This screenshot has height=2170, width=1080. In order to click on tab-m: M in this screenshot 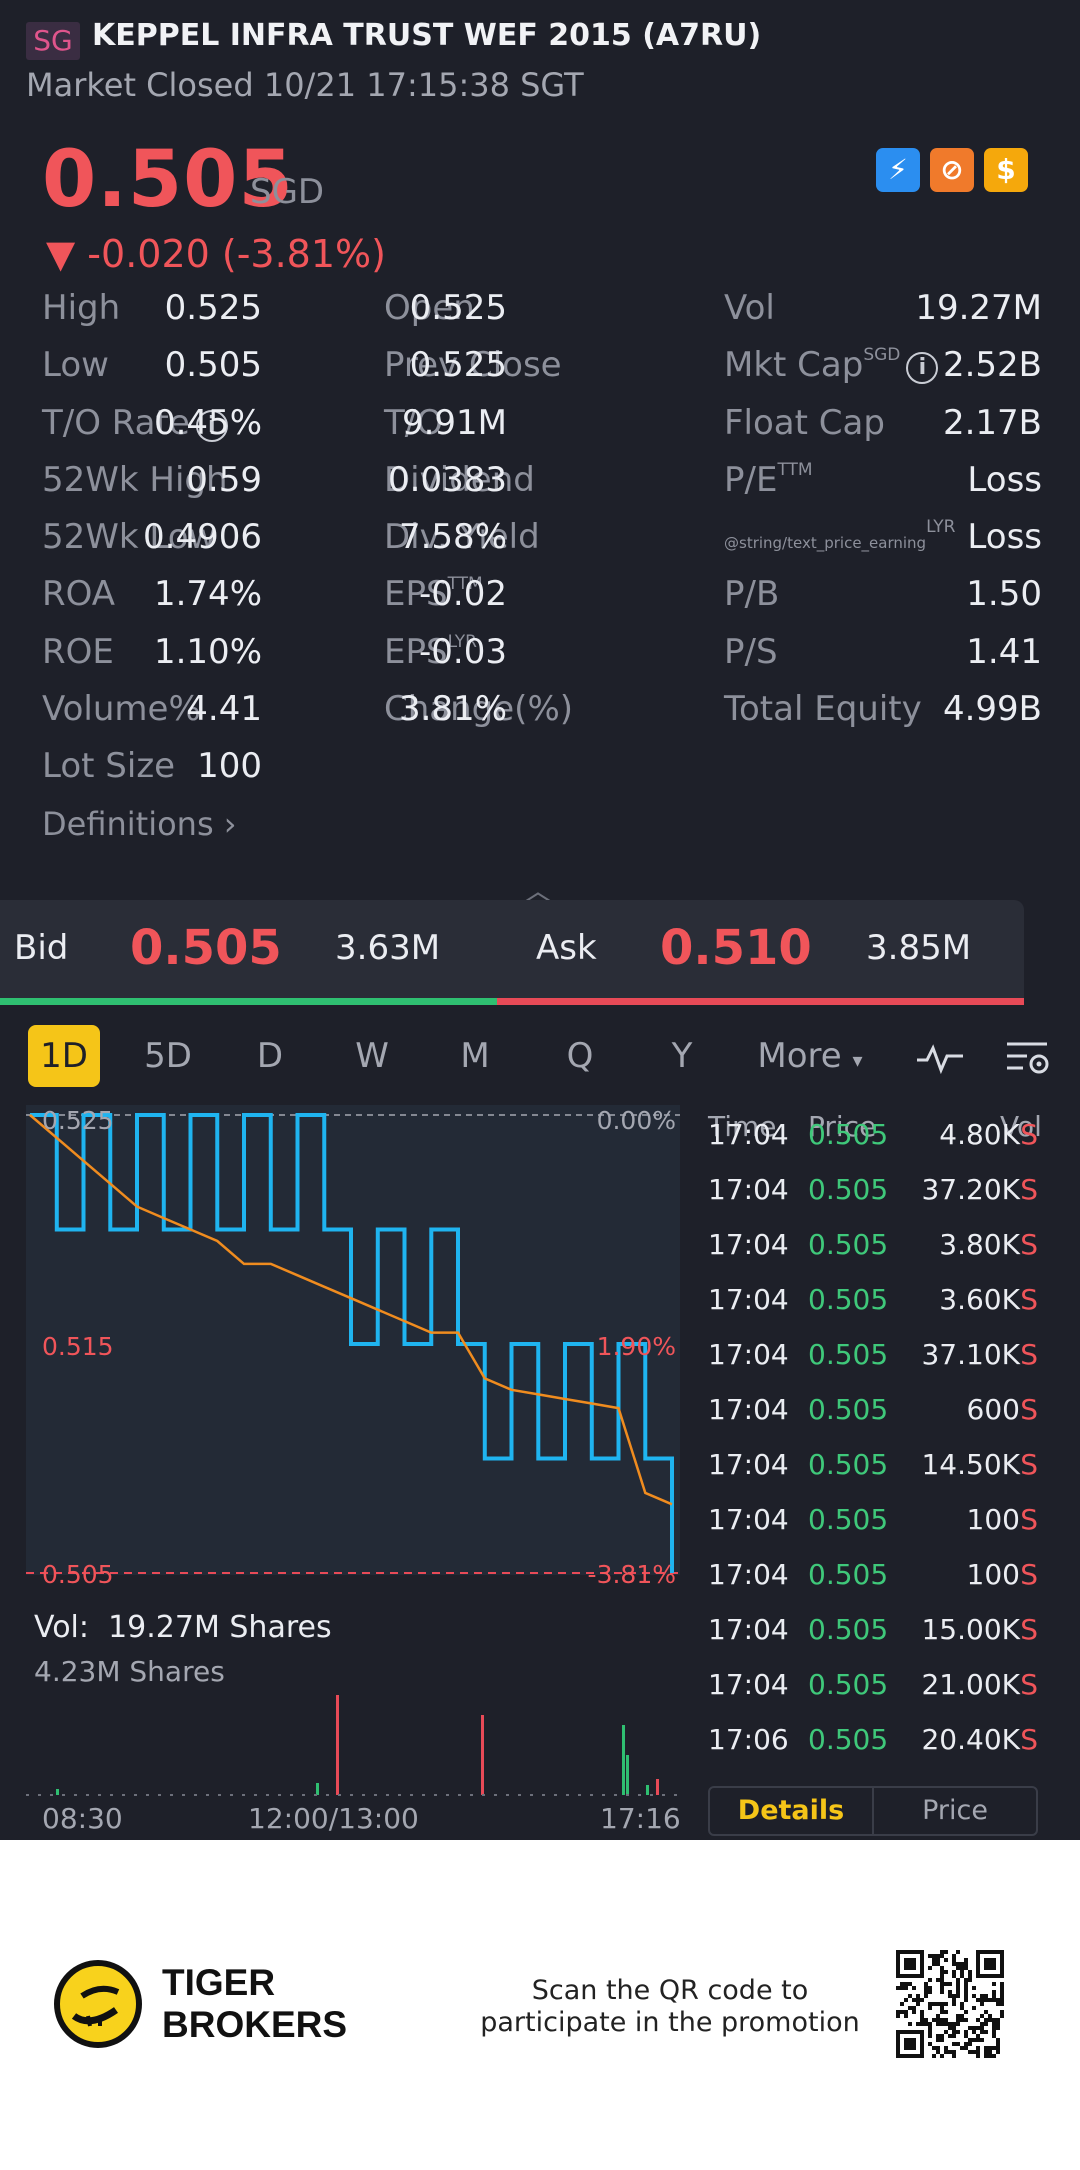, I will do `click(475, 1056)`.